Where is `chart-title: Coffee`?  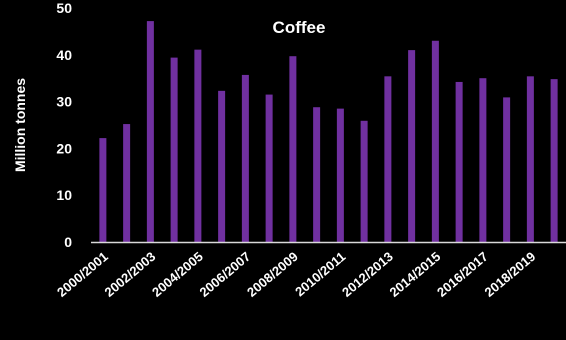
chart-title: Coffee is located at coordinates (299, 27).